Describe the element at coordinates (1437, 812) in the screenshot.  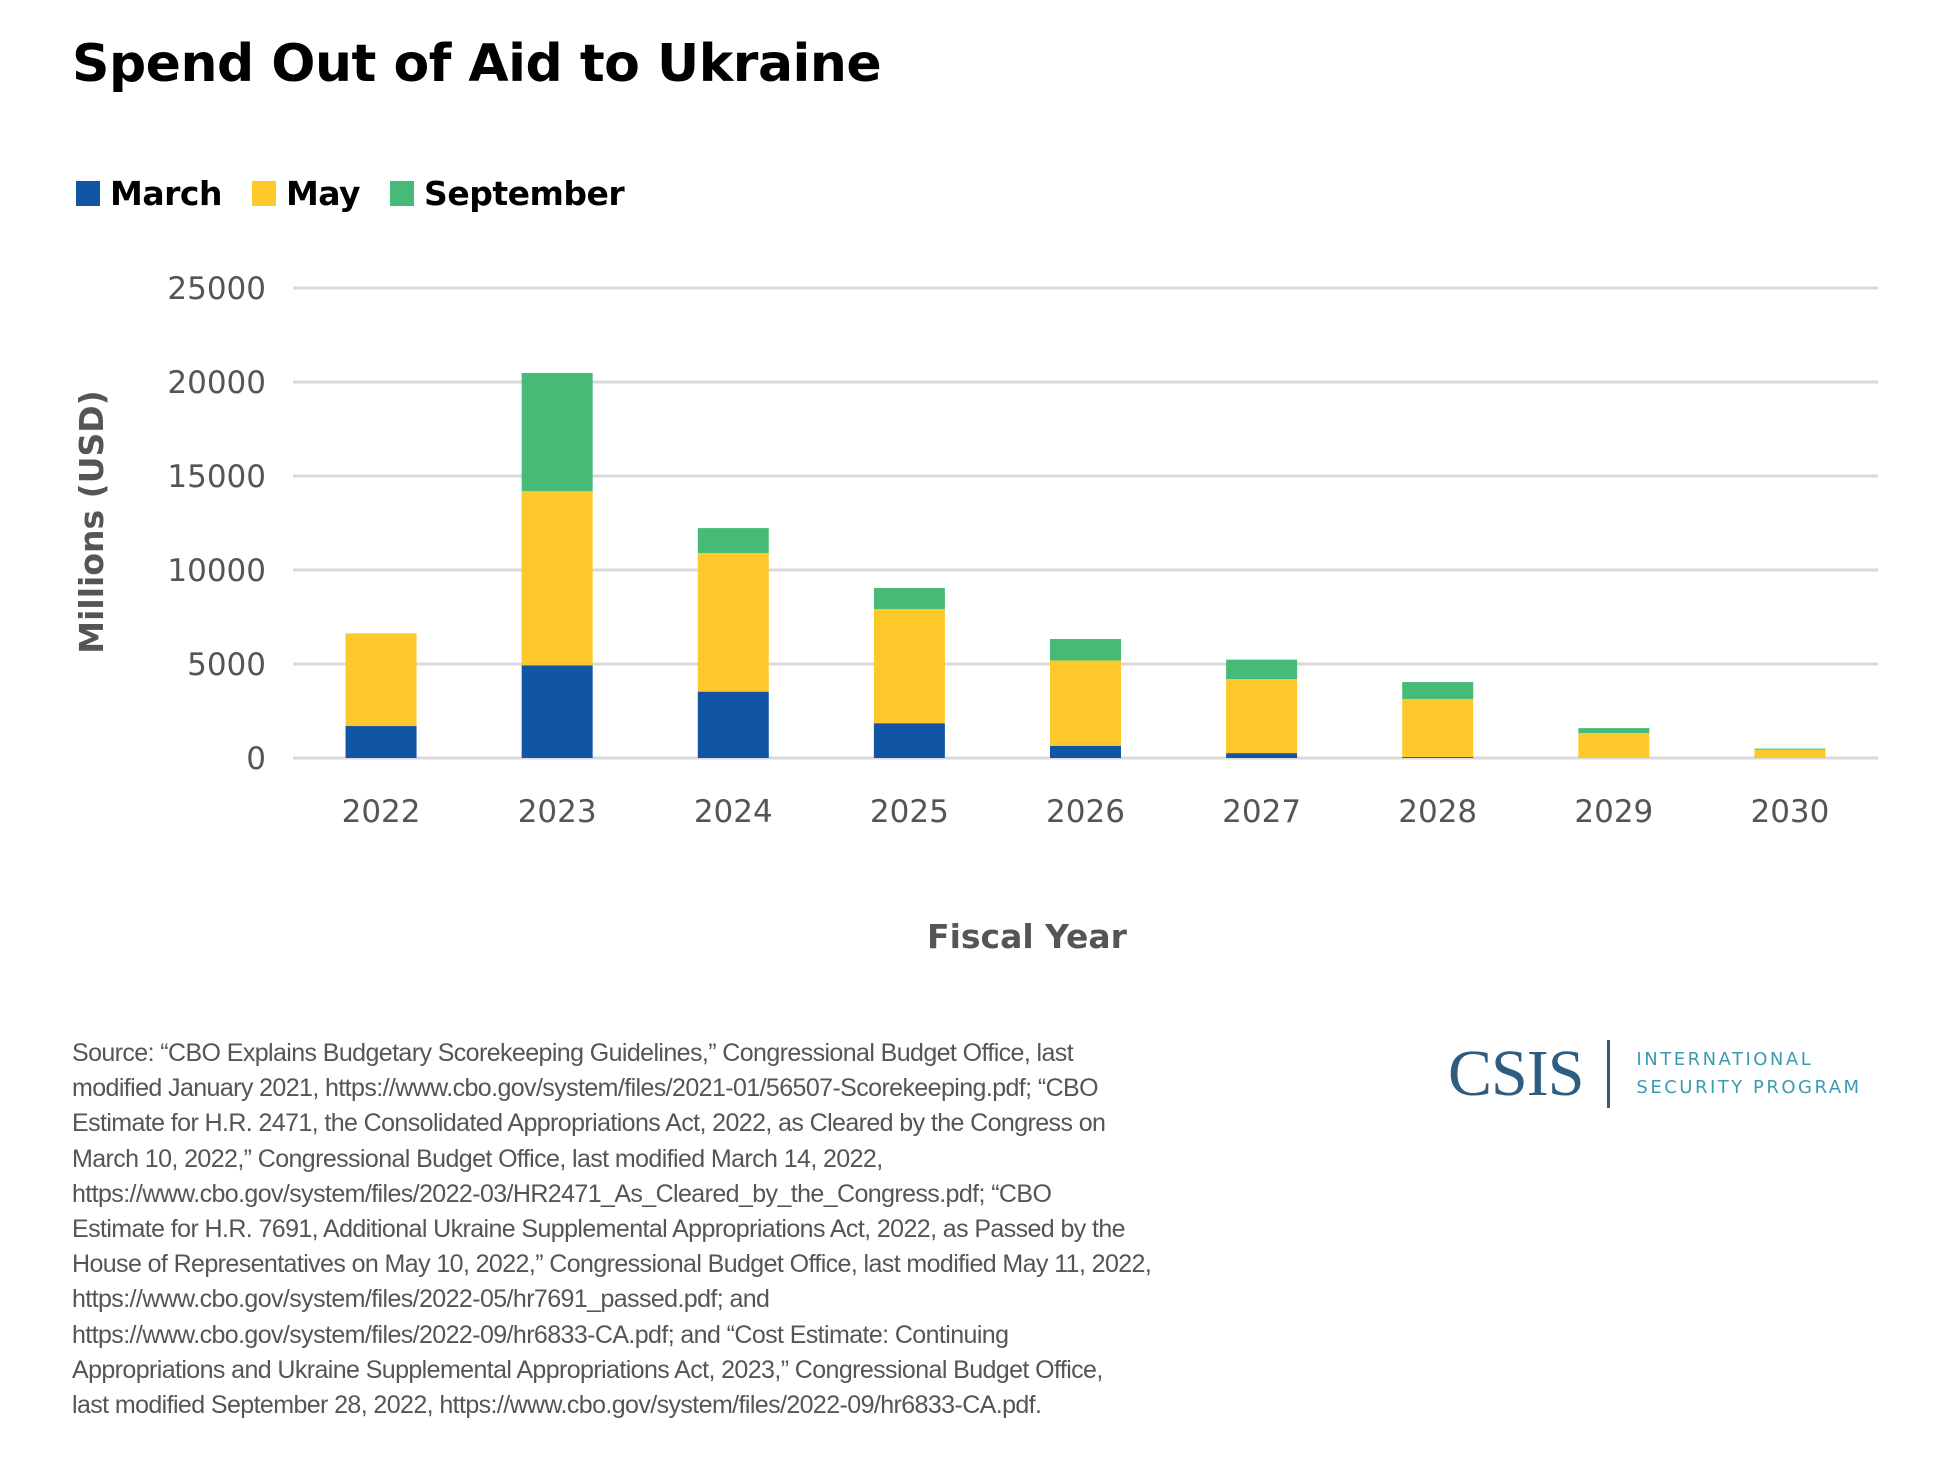
I see `x-tick-label: 2028` at that location.